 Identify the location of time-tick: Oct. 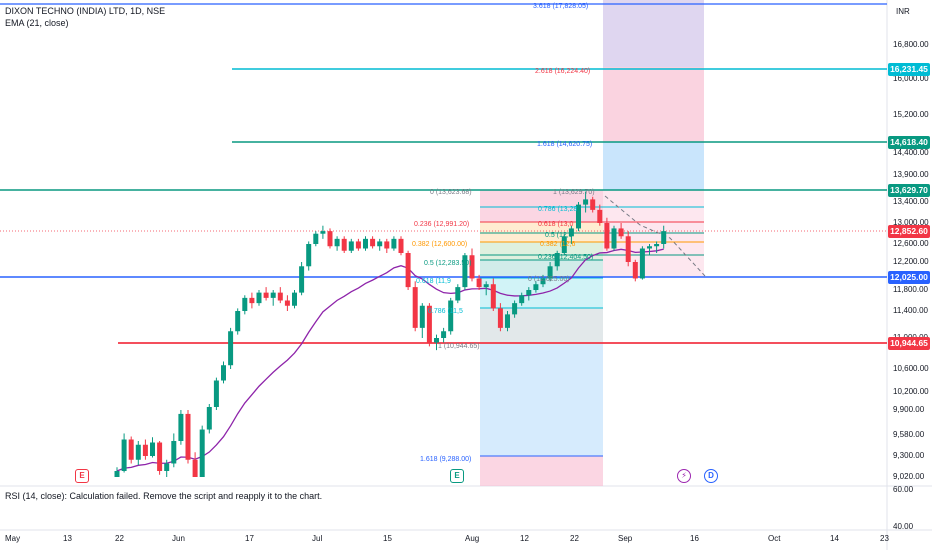
(774, 538).